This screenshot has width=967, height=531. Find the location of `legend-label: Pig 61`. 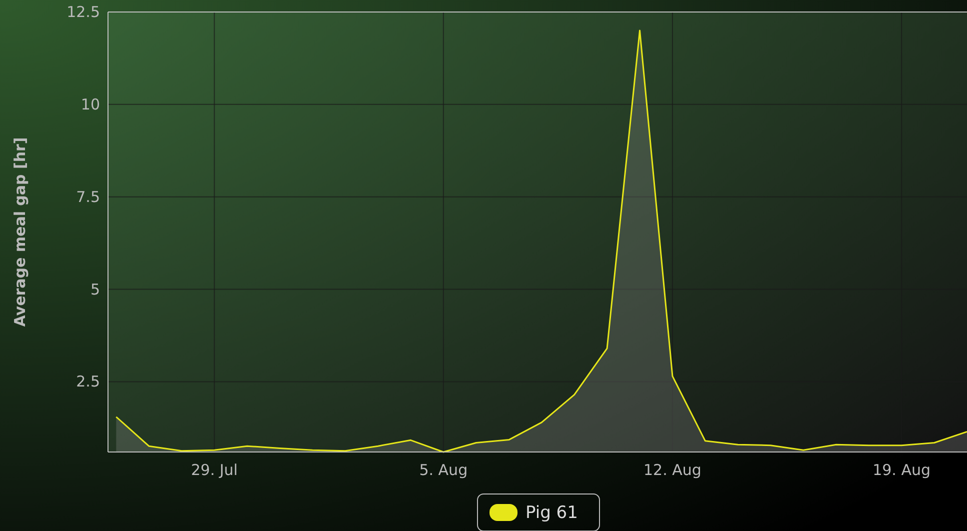

legend-label: Pig 61 is located at coordinates (552, 513).